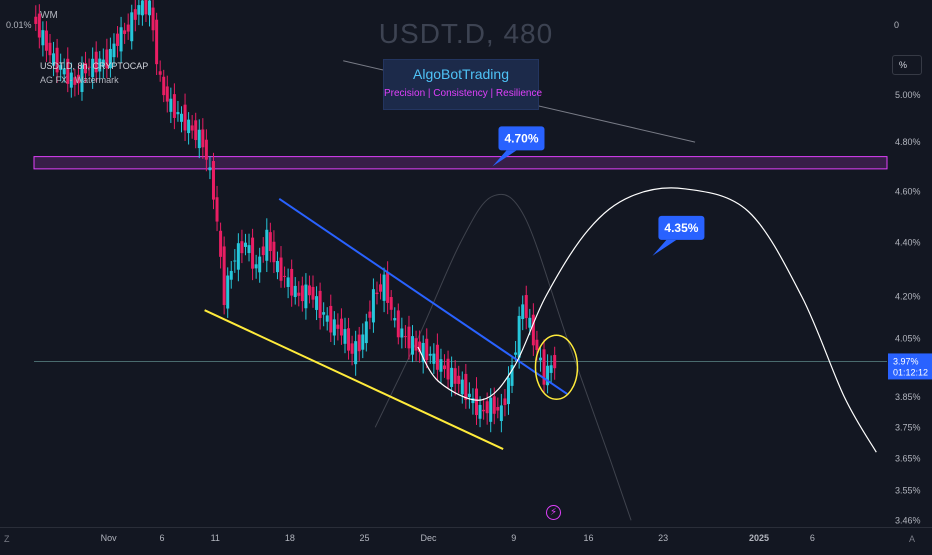 This screenshot has width=932, height=555. Describe the element at coordinates (759, 538) in the screenshot. I see `x-tick-label: 2025` at that location.